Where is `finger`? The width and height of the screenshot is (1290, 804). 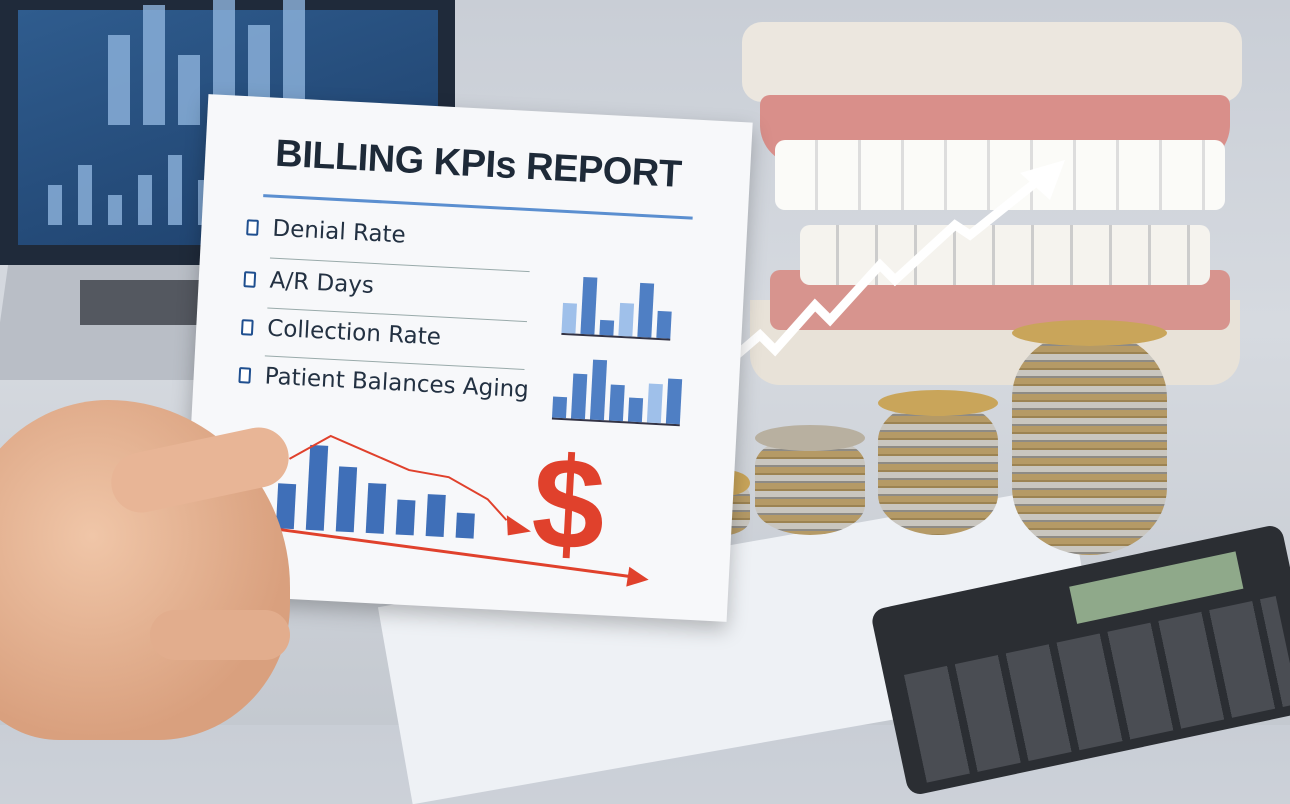 finger is located at coordinates (220, 635).